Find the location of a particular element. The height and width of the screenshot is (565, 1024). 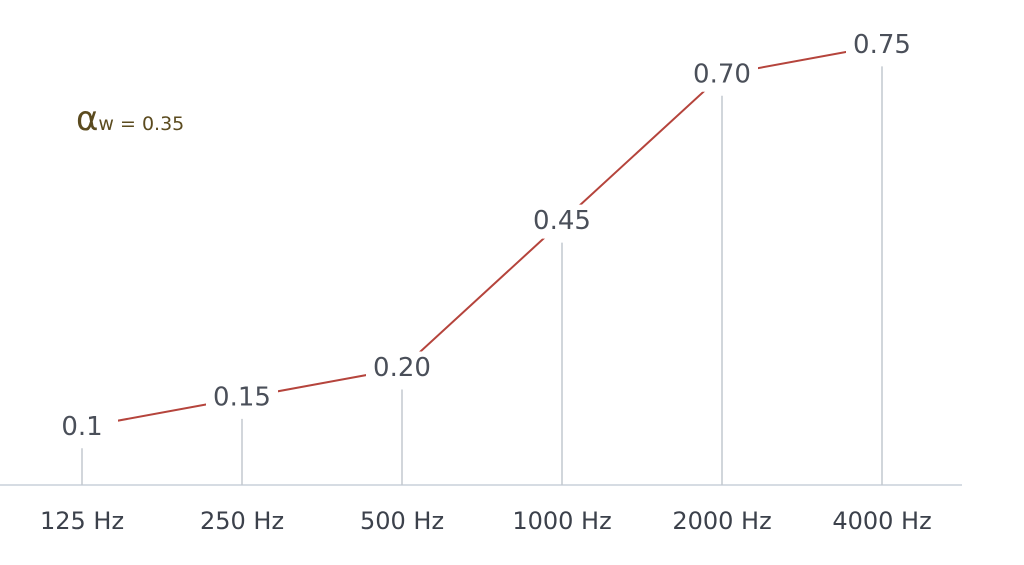

annotation: αw = 0.35 is located at coordinates (130, 119).